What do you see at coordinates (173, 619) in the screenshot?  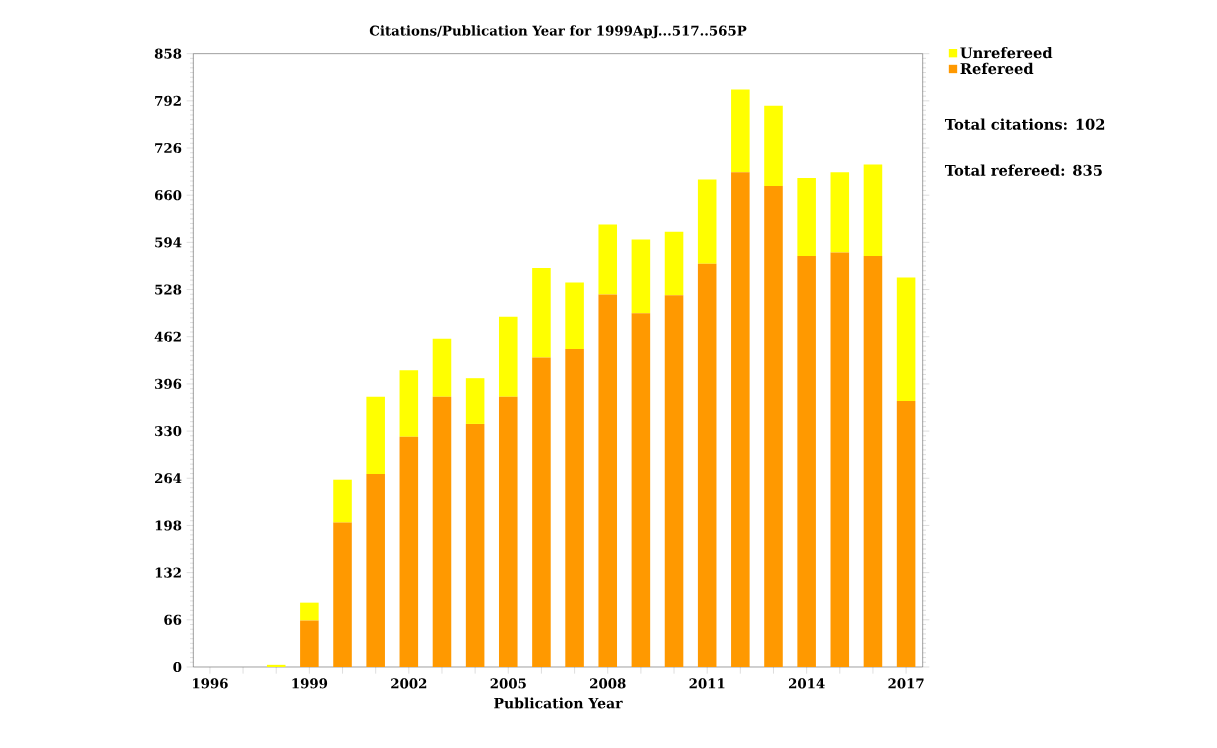 I see `y-tick-label: 66` at bounding box center [173, 619].